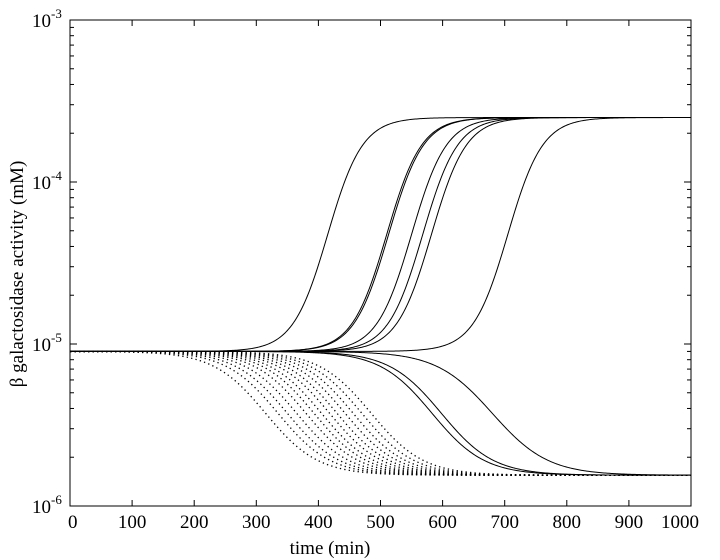 The height and width of the screenshot is (560, 720). What do you see at coordinates (47, 181) in the screenshot?
I see `y-tick-label: 10⁻⁴` at bounding box center [47, 181].